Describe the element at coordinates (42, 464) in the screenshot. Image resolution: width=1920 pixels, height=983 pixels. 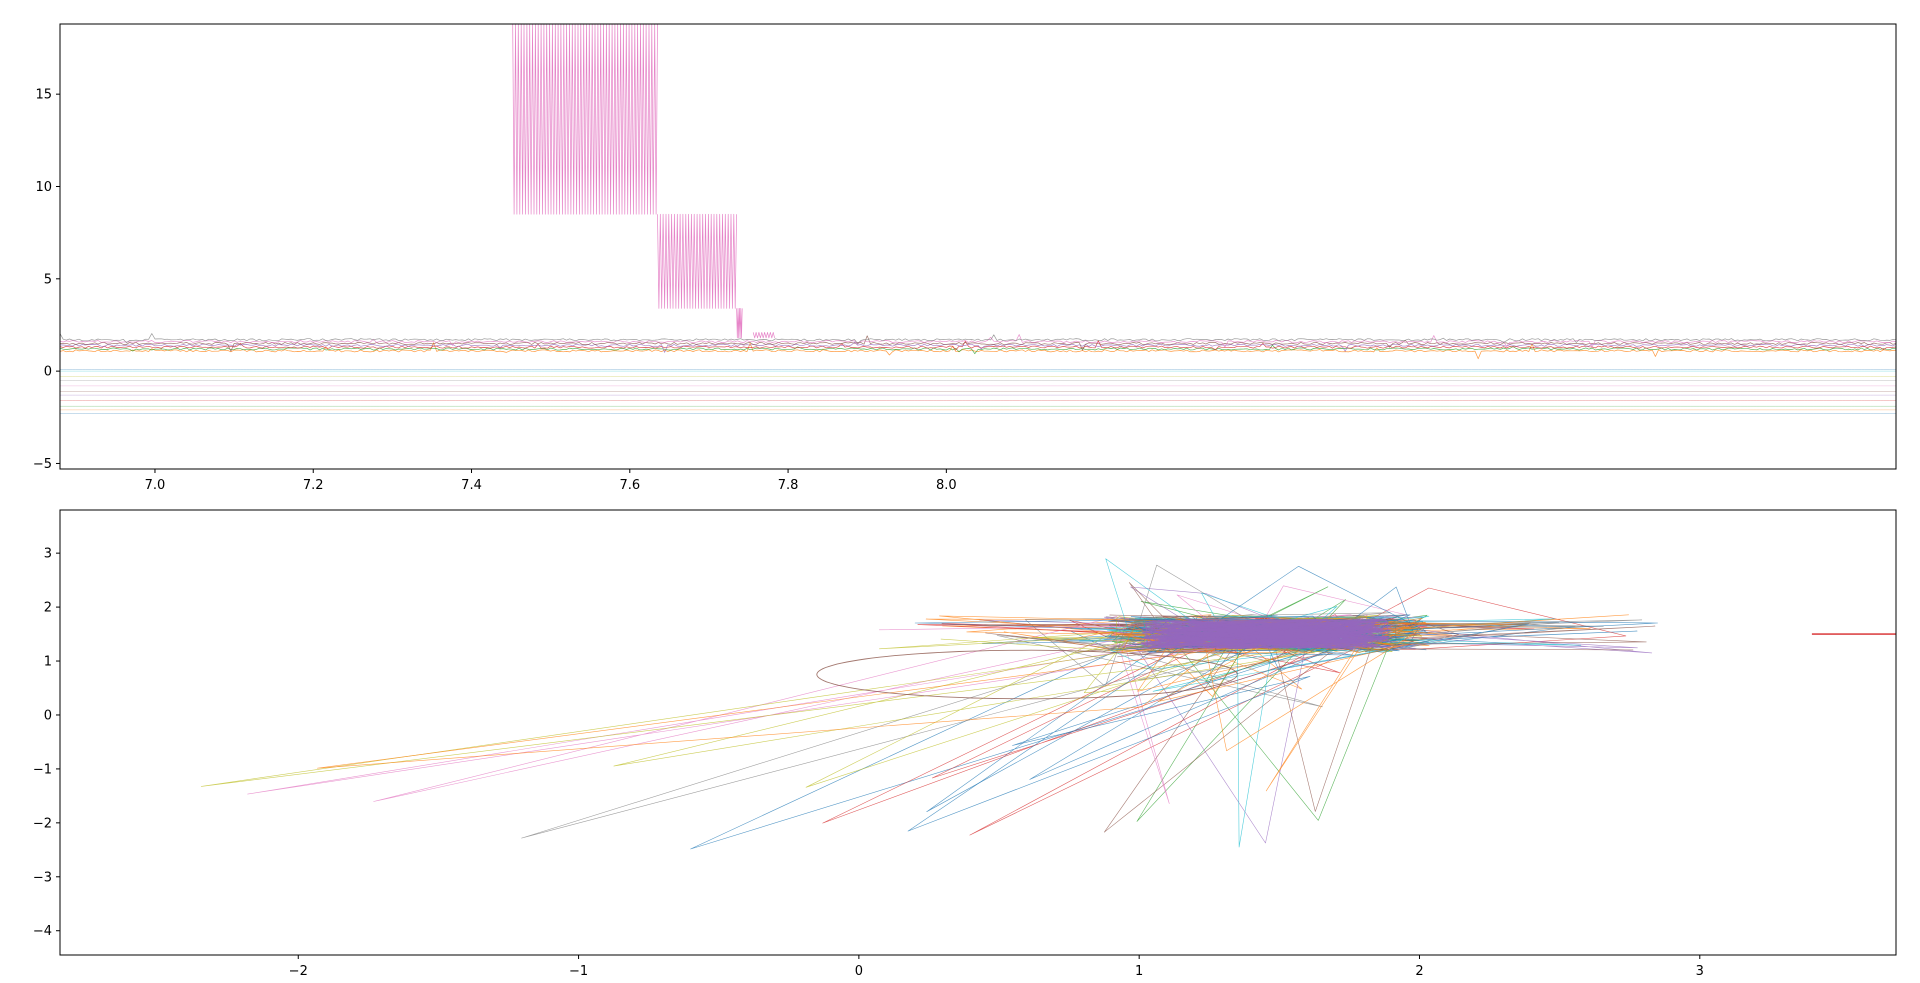
I see `y-tick-label: −5` at that location.